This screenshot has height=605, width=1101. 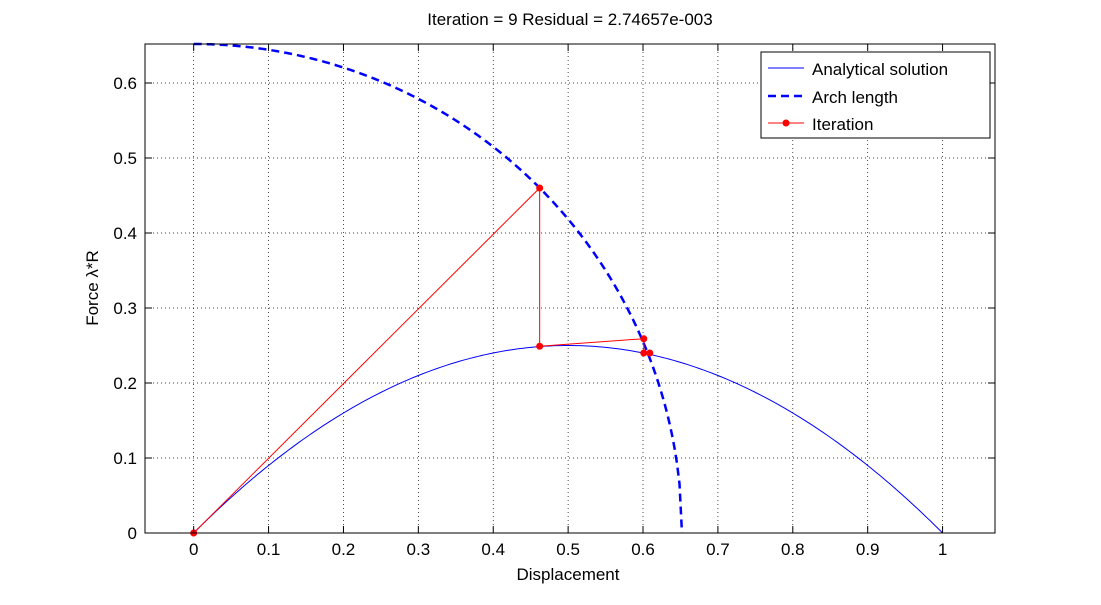 What do you see at coordinates (132, 533) in the screenshot?
I see `y-tick-label: 0` at bounding box center [132, 533].